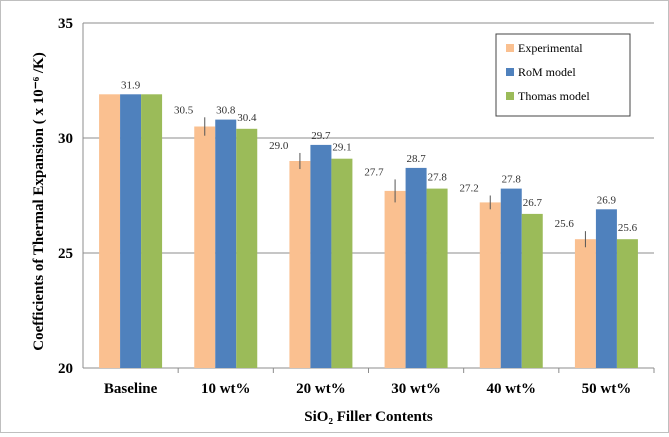  Describe the element at coordinates (533, 203) in the screenshot. I see `data-label: 26.7` at that location.